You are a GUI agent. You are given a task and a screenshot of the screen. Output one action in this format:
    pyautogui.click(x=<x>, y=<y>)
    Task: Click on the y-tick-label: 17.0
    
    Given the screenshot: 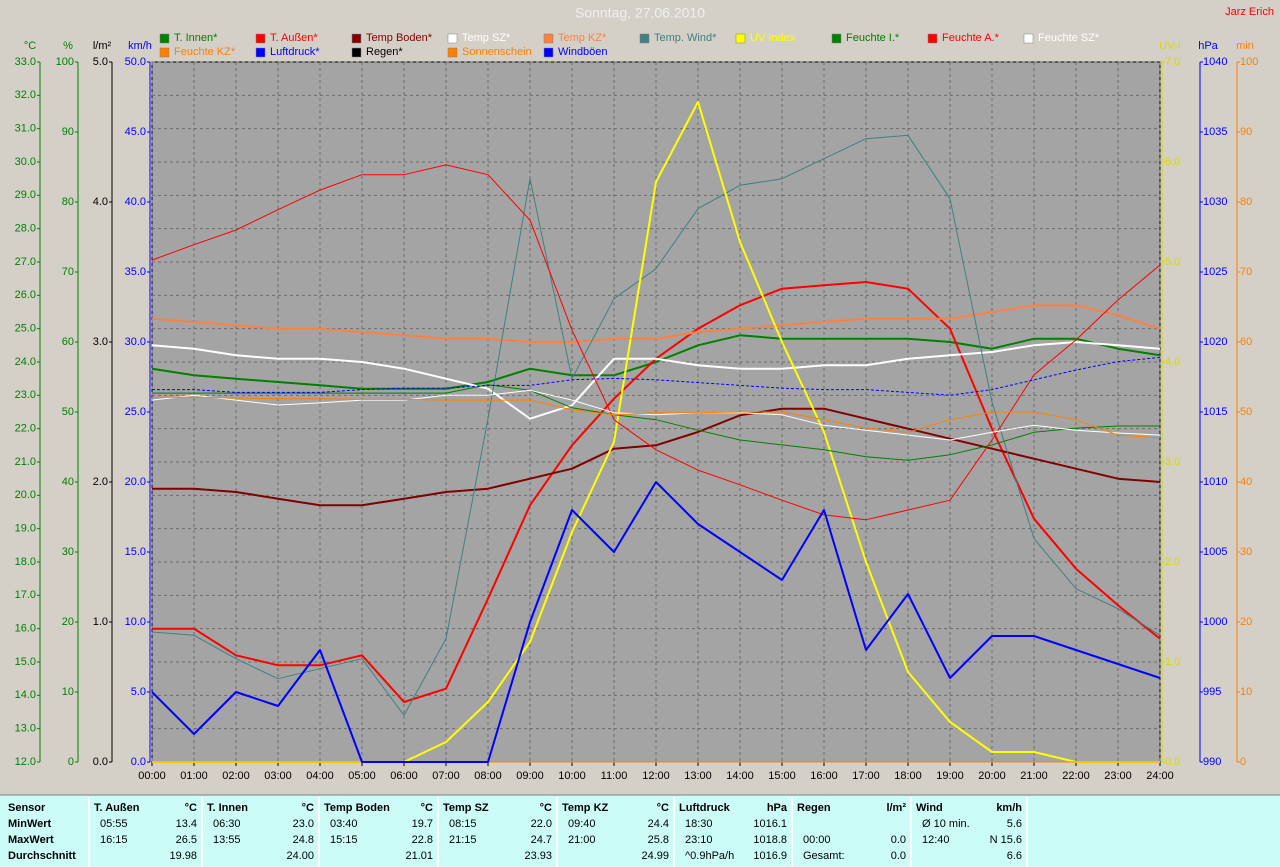 What is the action you would take?
    pyautogui.click(x=25, y=595)
    